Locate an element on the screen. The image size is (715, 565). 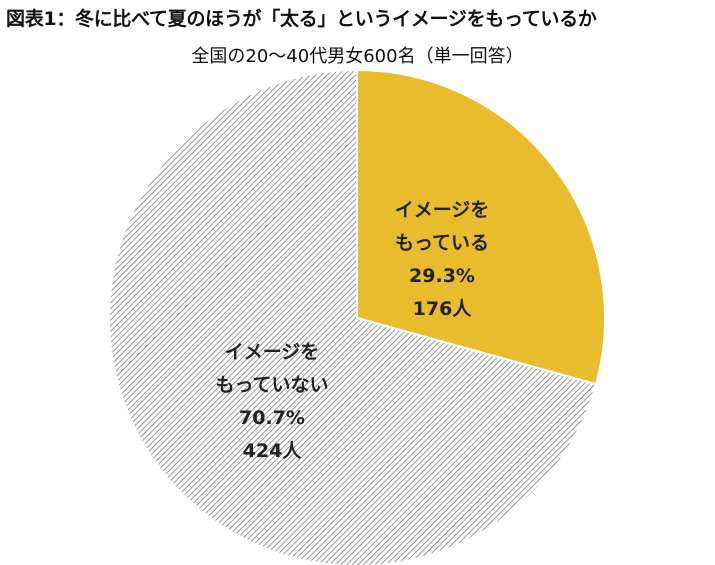
chart-title: 図表1：冬に比べて夏のほうが「太る」というイメージをもっているか is located at coordinates (301, 19).